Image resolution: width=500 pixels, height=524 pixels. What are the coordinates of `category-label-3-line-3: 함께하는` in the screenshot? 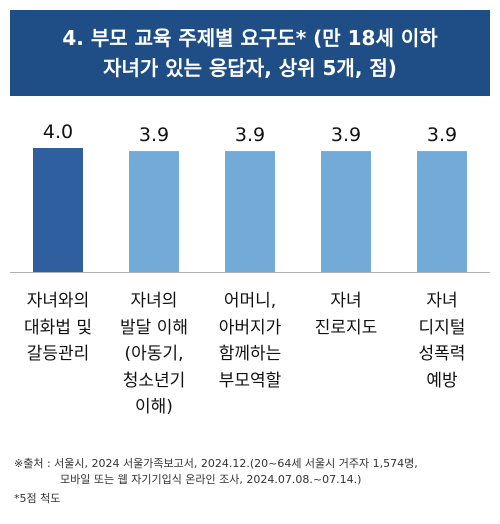 It's located at (250, 354).